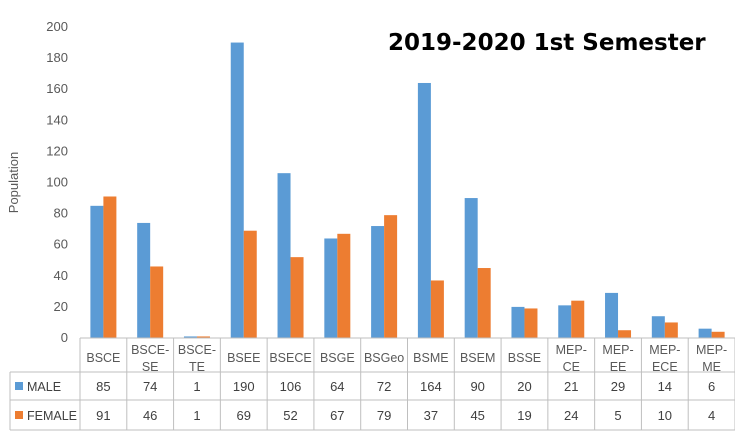  I want to click on legend-swatch-male, so click(19, 386).